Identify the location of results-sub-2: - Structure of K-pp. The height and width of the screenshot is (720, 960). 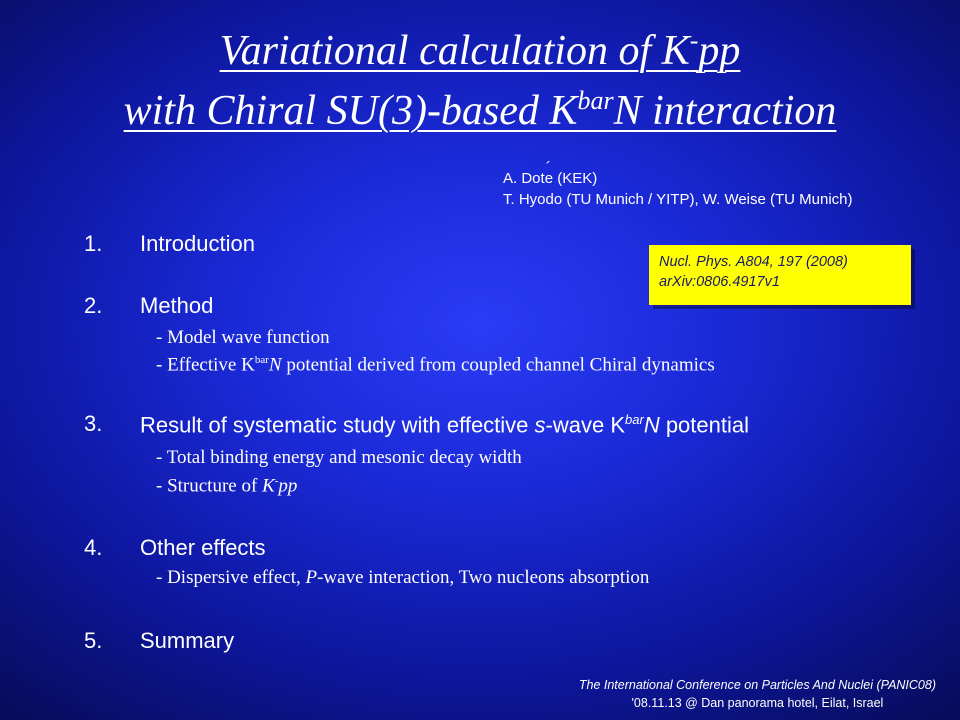
(227, 486).